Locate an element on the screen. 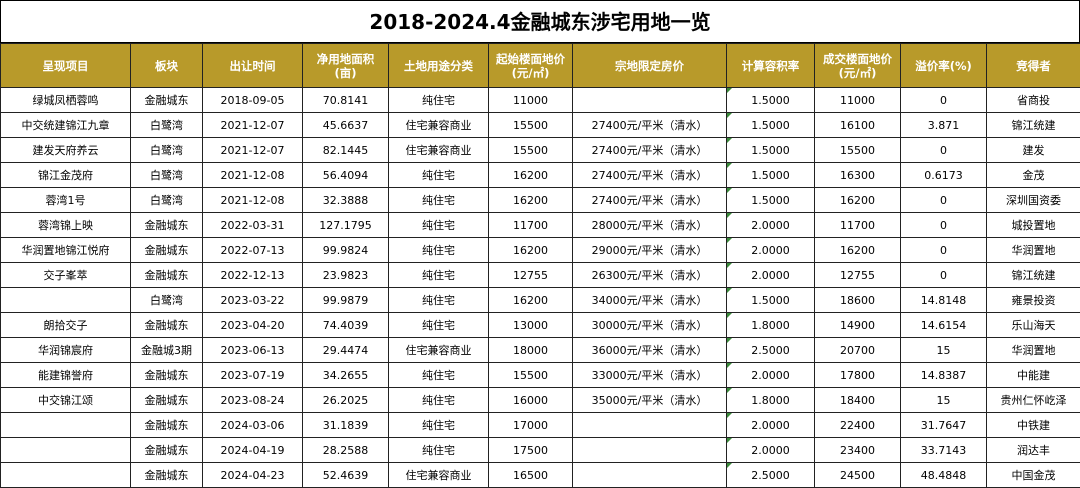 This screenshot has height=488, width=1080. table-cell: 2021-12-07 is located at coordinates (253, 150).